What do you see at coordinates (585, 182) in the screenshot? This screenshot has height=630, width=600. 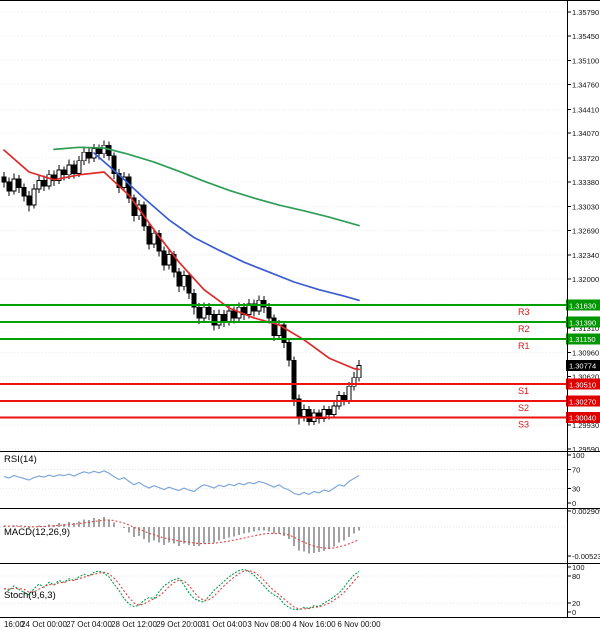 I see `price-axis-label: 1.33380` at bounding box center [585, 182].